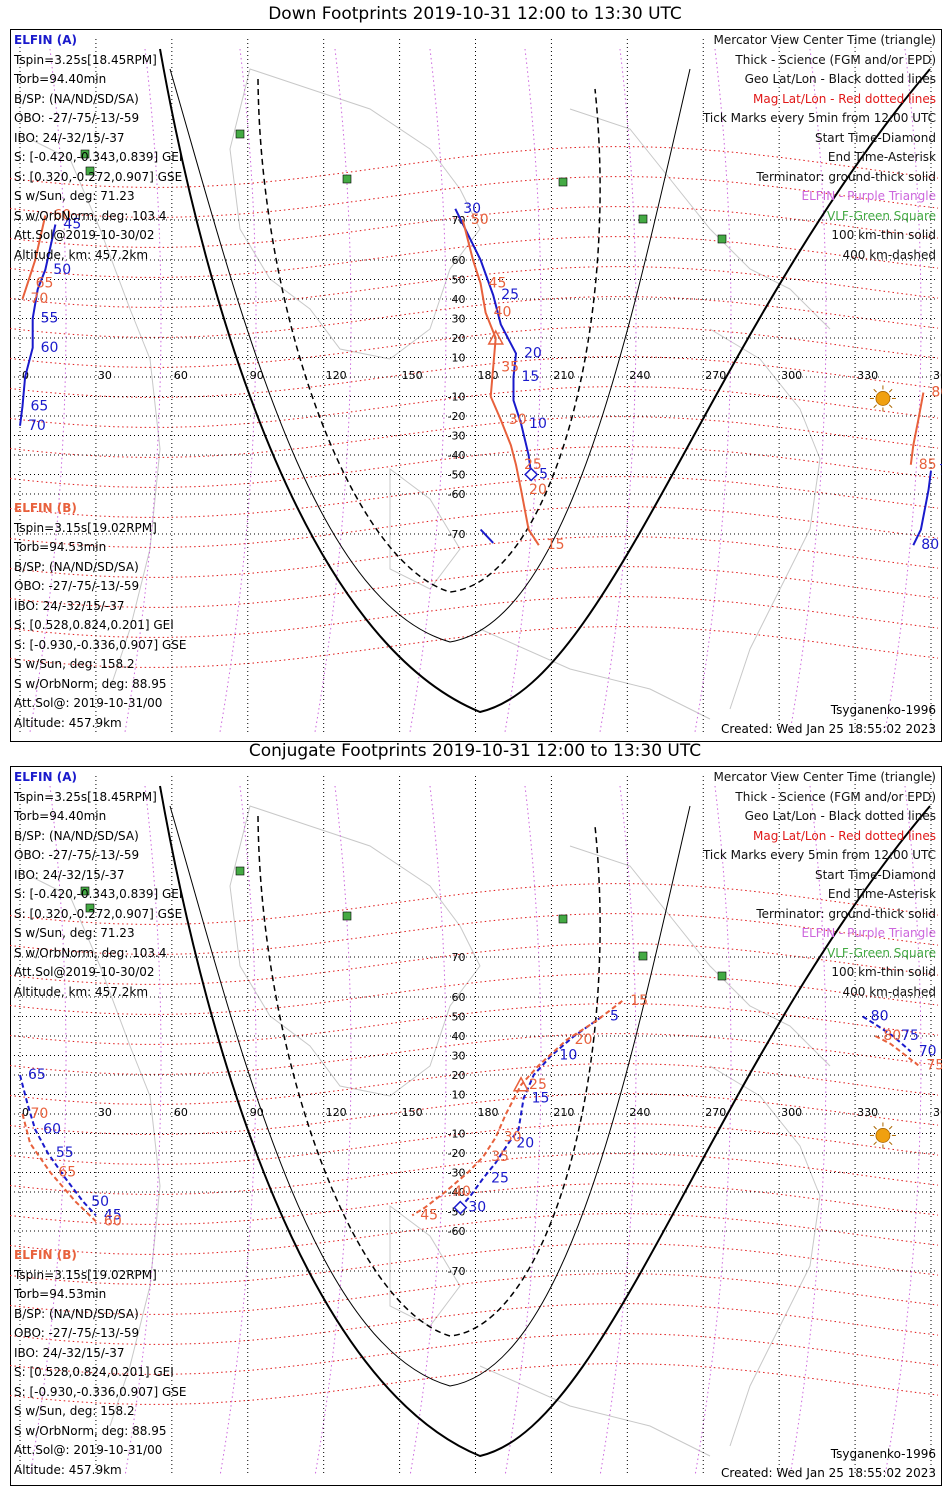 This screenshot has width=950, height=1500. What do you see at coordinates (791, 1112) in the screenshot?
I see `lon-tick-label: 300` at bounding box center [791, 1112].